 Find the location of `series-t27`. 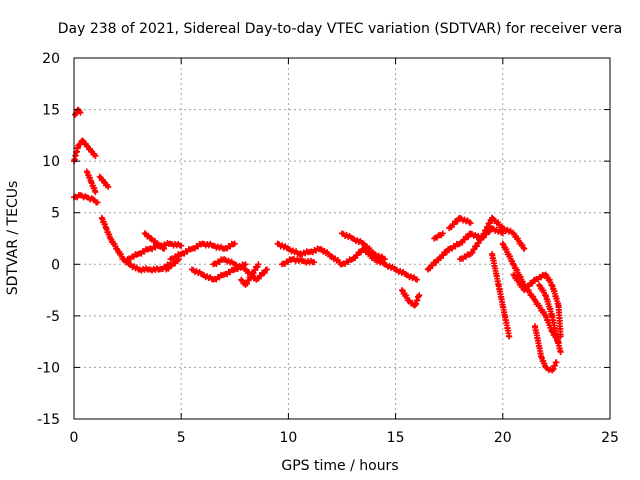

series-t27 is located at coordinates (550, 318).